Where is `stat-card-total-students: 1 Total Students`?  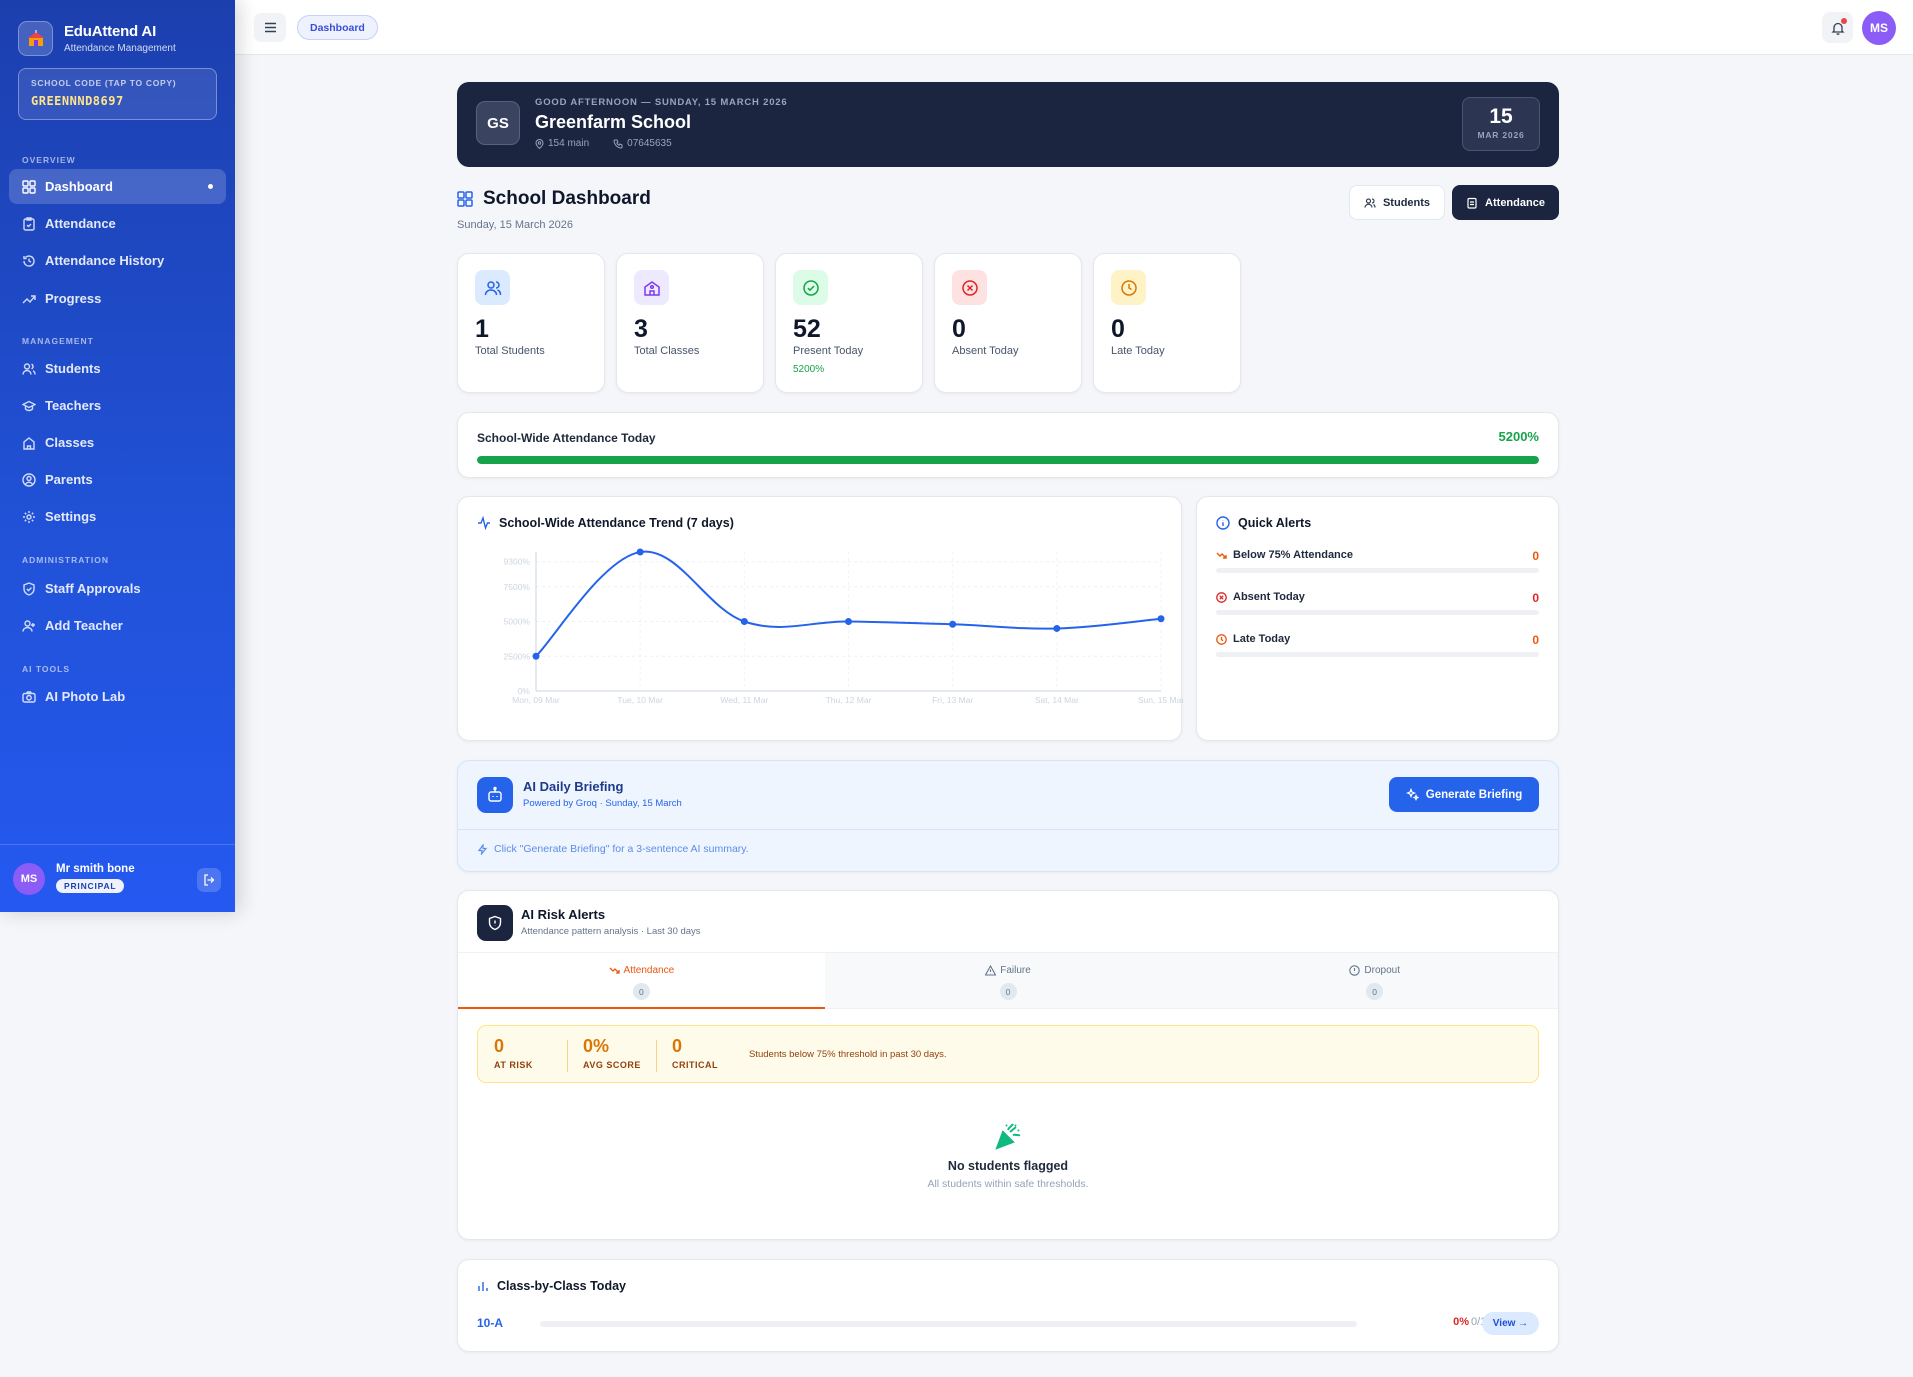 stat-card-total-students: 1 Total Students is located at coordinates (531, 323).